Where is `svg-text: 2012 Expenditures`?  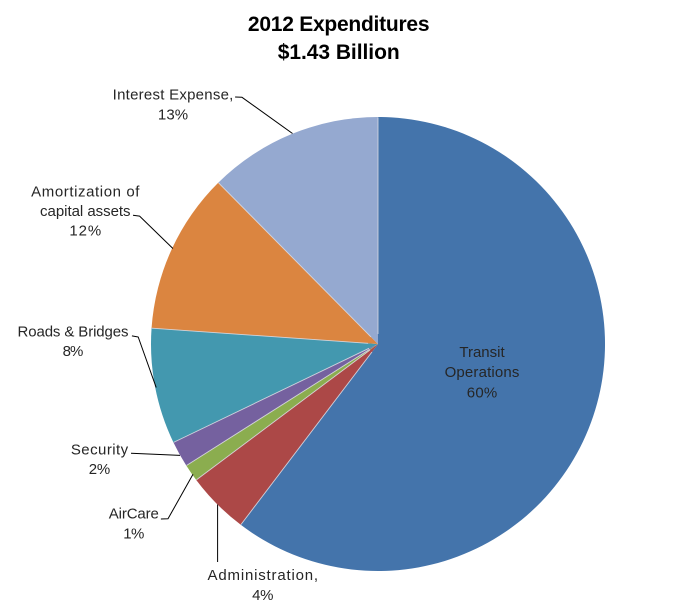
svg-text: 2012 Expenditures is located at coordinates (339, 24).